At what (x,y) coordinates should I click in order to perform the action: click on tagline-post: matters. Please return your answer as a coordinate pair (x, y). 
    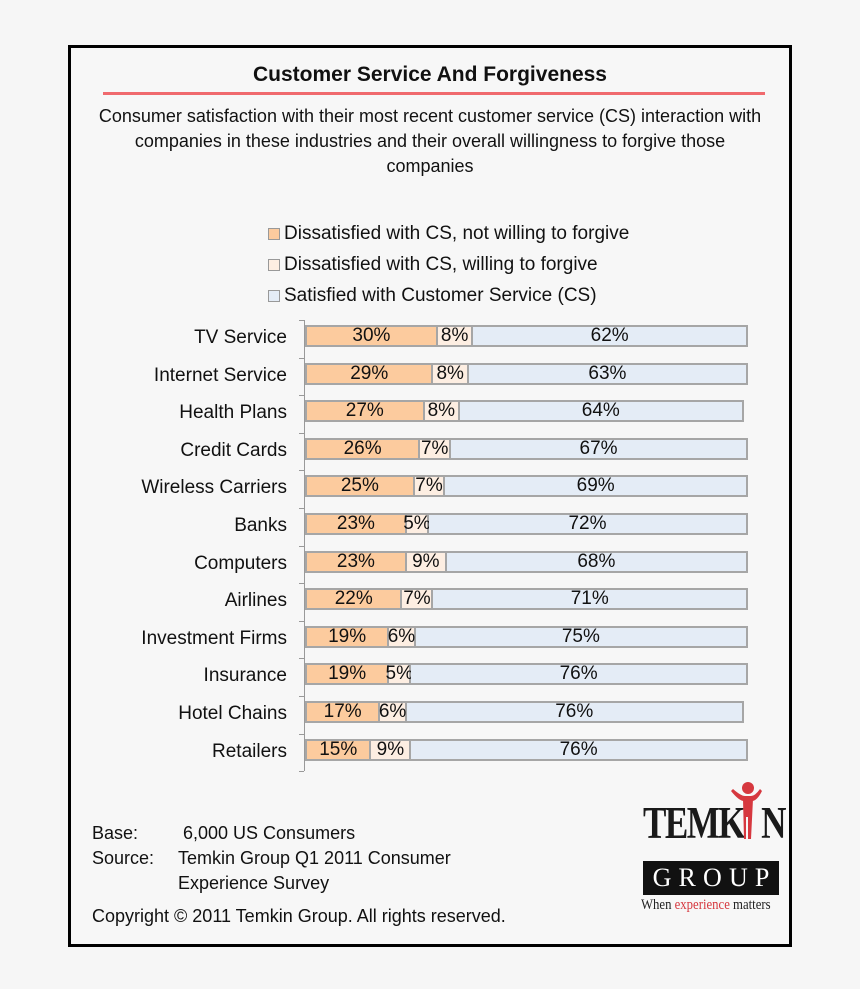
    Looking at the image, I should click on (750, 905).